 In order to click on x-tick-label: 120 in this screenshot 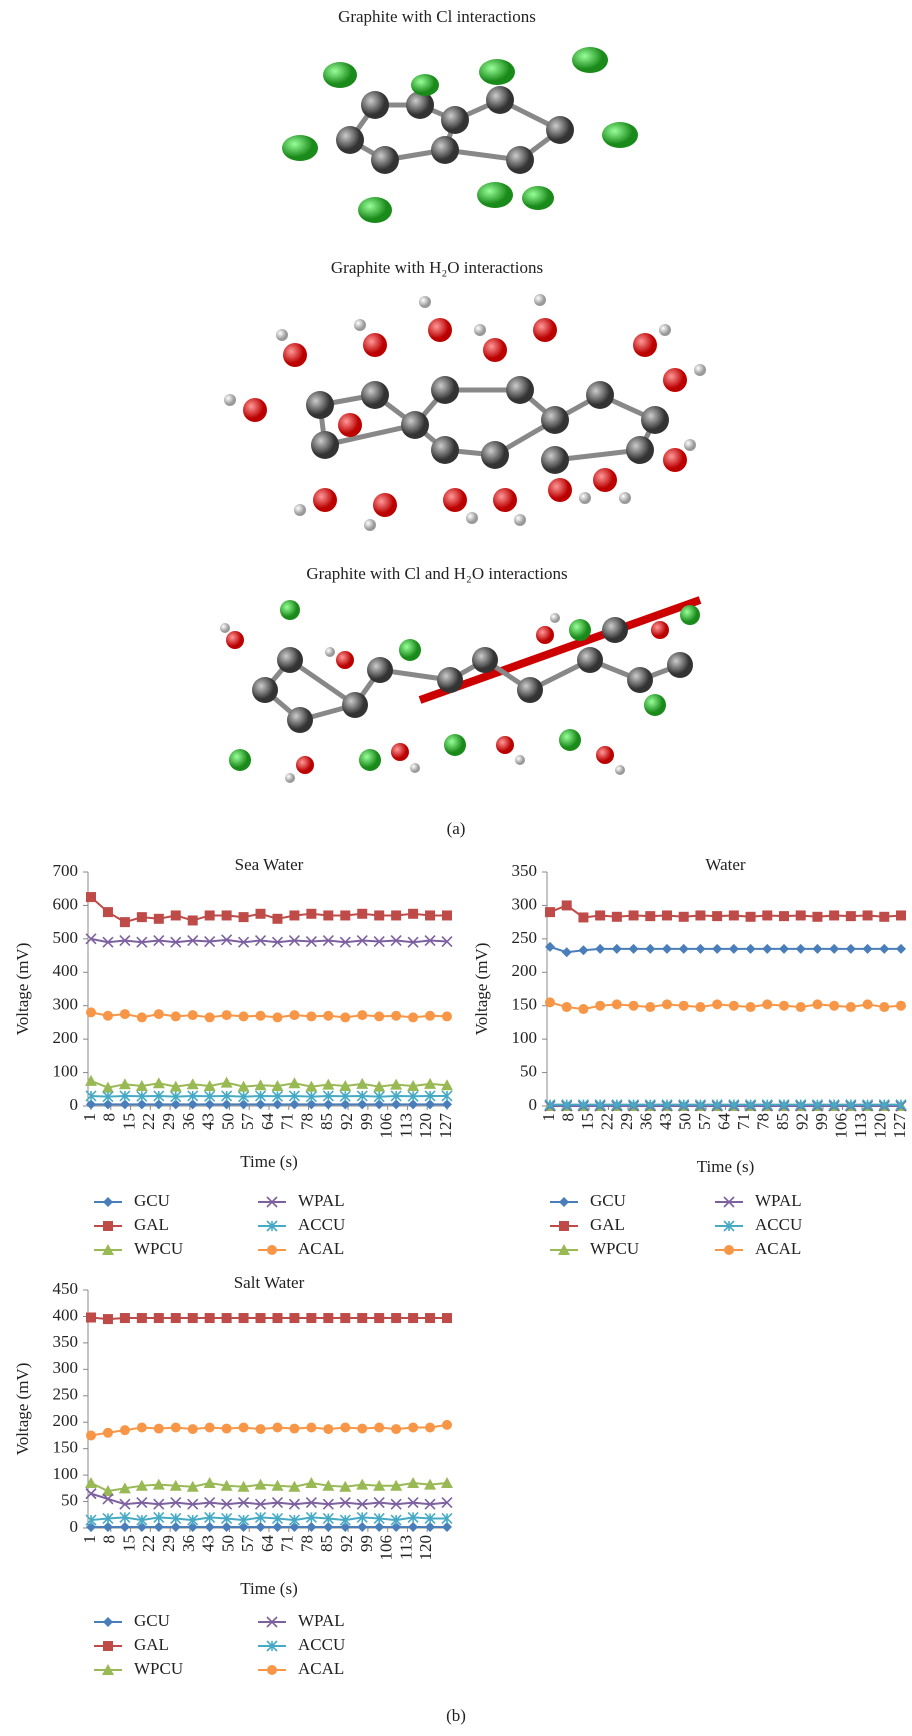, I will do `click(879, 1126)`.